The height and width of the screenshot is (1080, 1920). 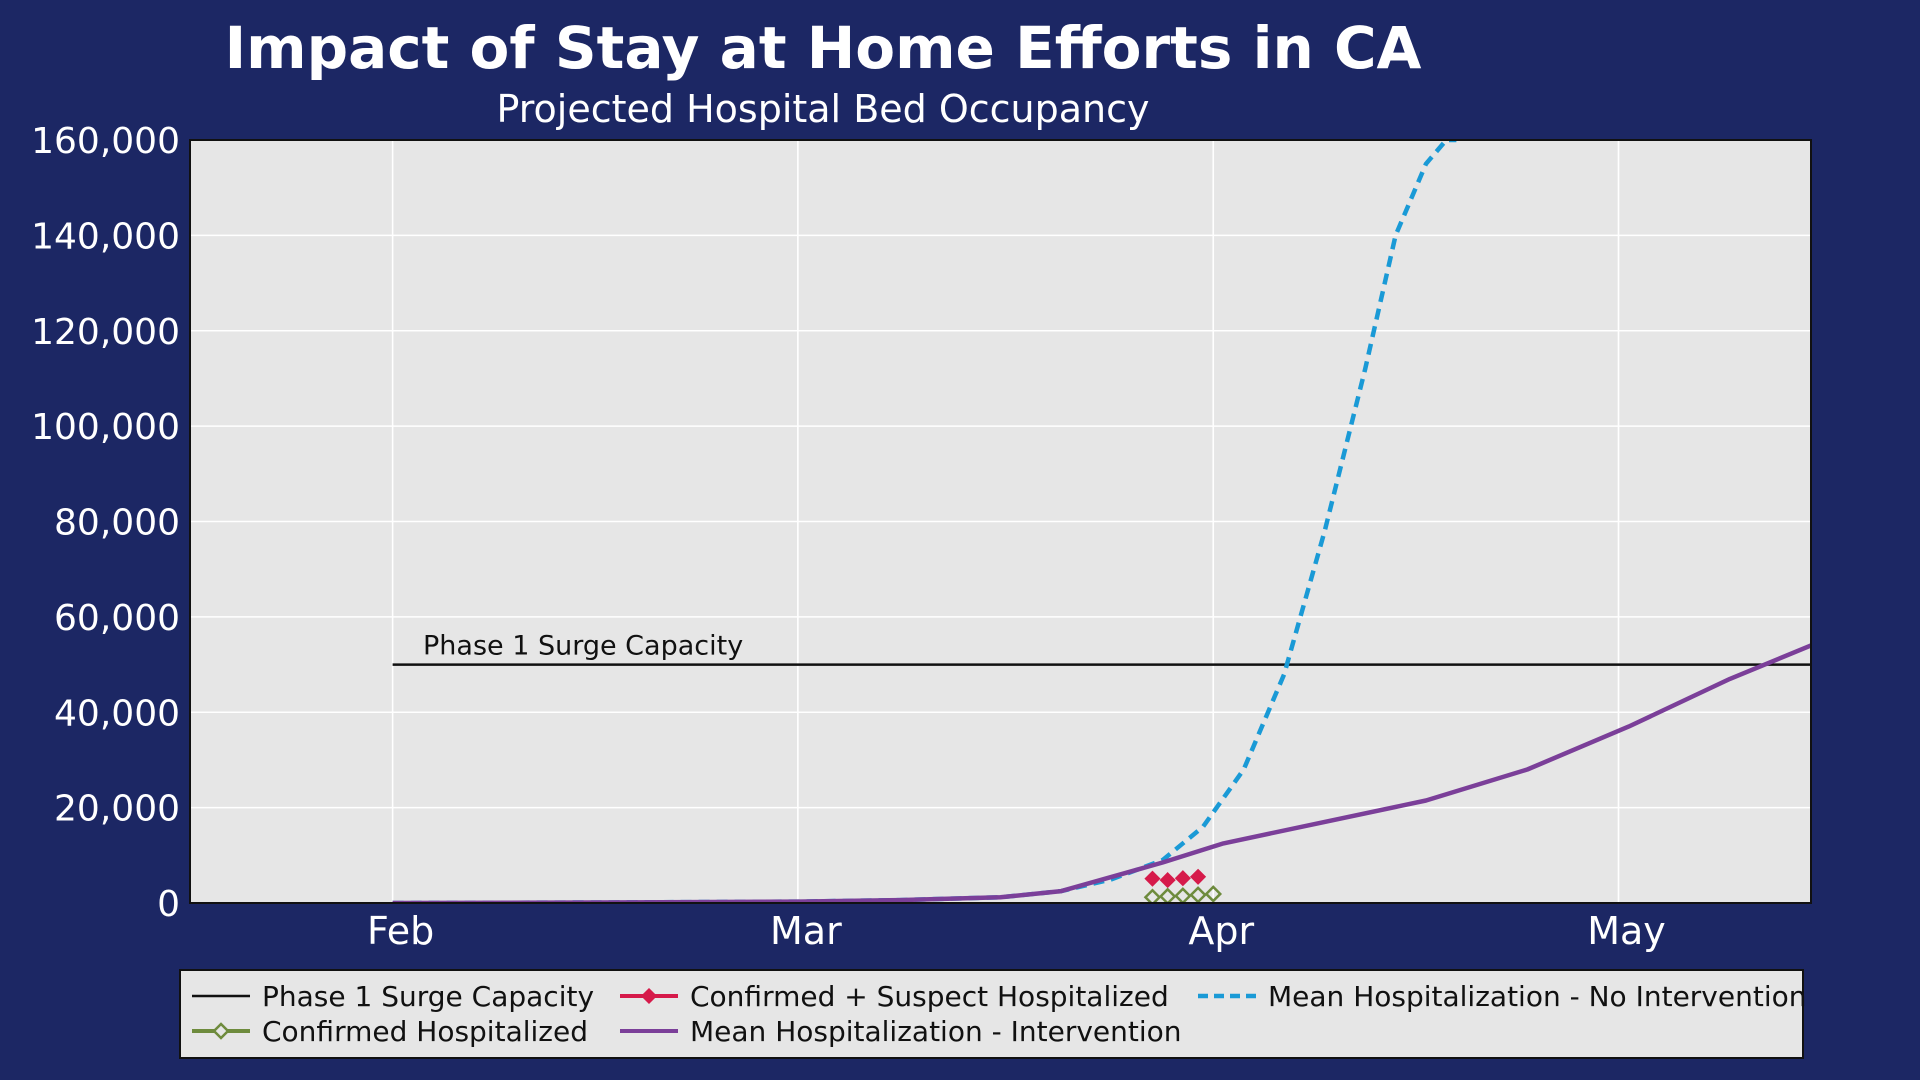 What do you see at coordinates (105, 427) in the screenshot?
I see `y-tick-label: 100,000` at bounding box center [105, 427].